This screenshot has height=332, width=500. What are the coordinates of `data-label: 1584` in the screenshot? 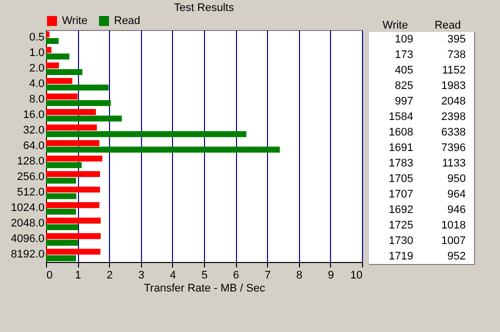 It's located at (401, 117).